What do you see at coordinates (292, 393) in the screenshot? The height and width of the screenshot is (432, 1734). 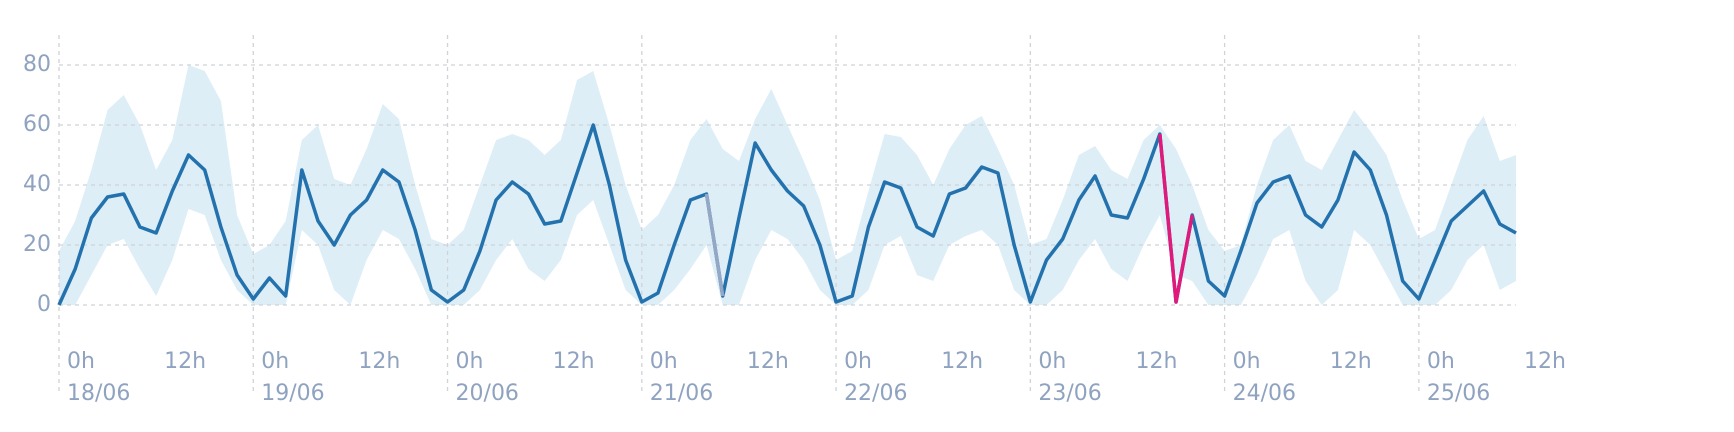 I see `x-date-label: 19/06` at bounding box center [292, 393].